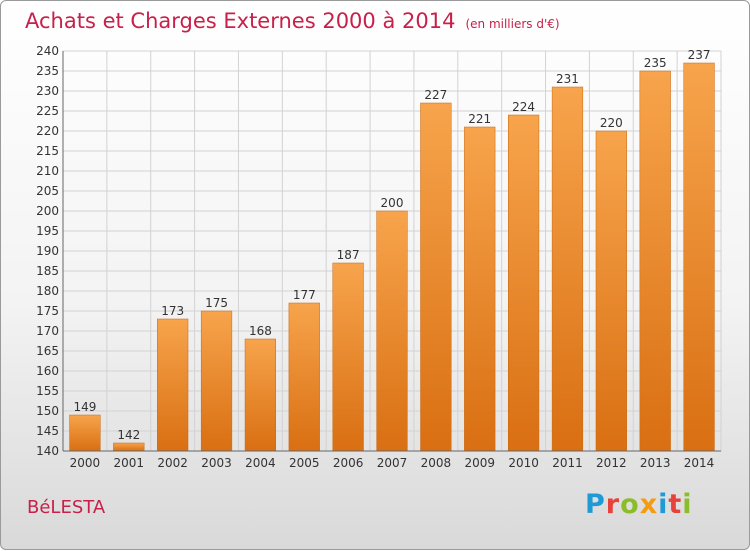 This screenshot has width=750, height=551. Describe the element at coordinates (392, 463) in the screenshot. I see `x-tick-label-2007: 2007` at that location.